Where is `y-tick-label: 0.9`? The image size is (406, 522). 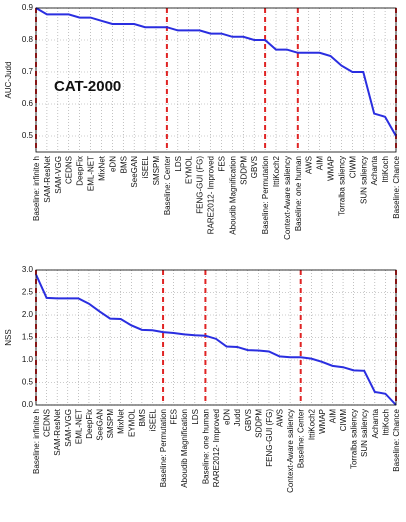 y-tick-label: 0.9 is located at coordinates (28, 7).